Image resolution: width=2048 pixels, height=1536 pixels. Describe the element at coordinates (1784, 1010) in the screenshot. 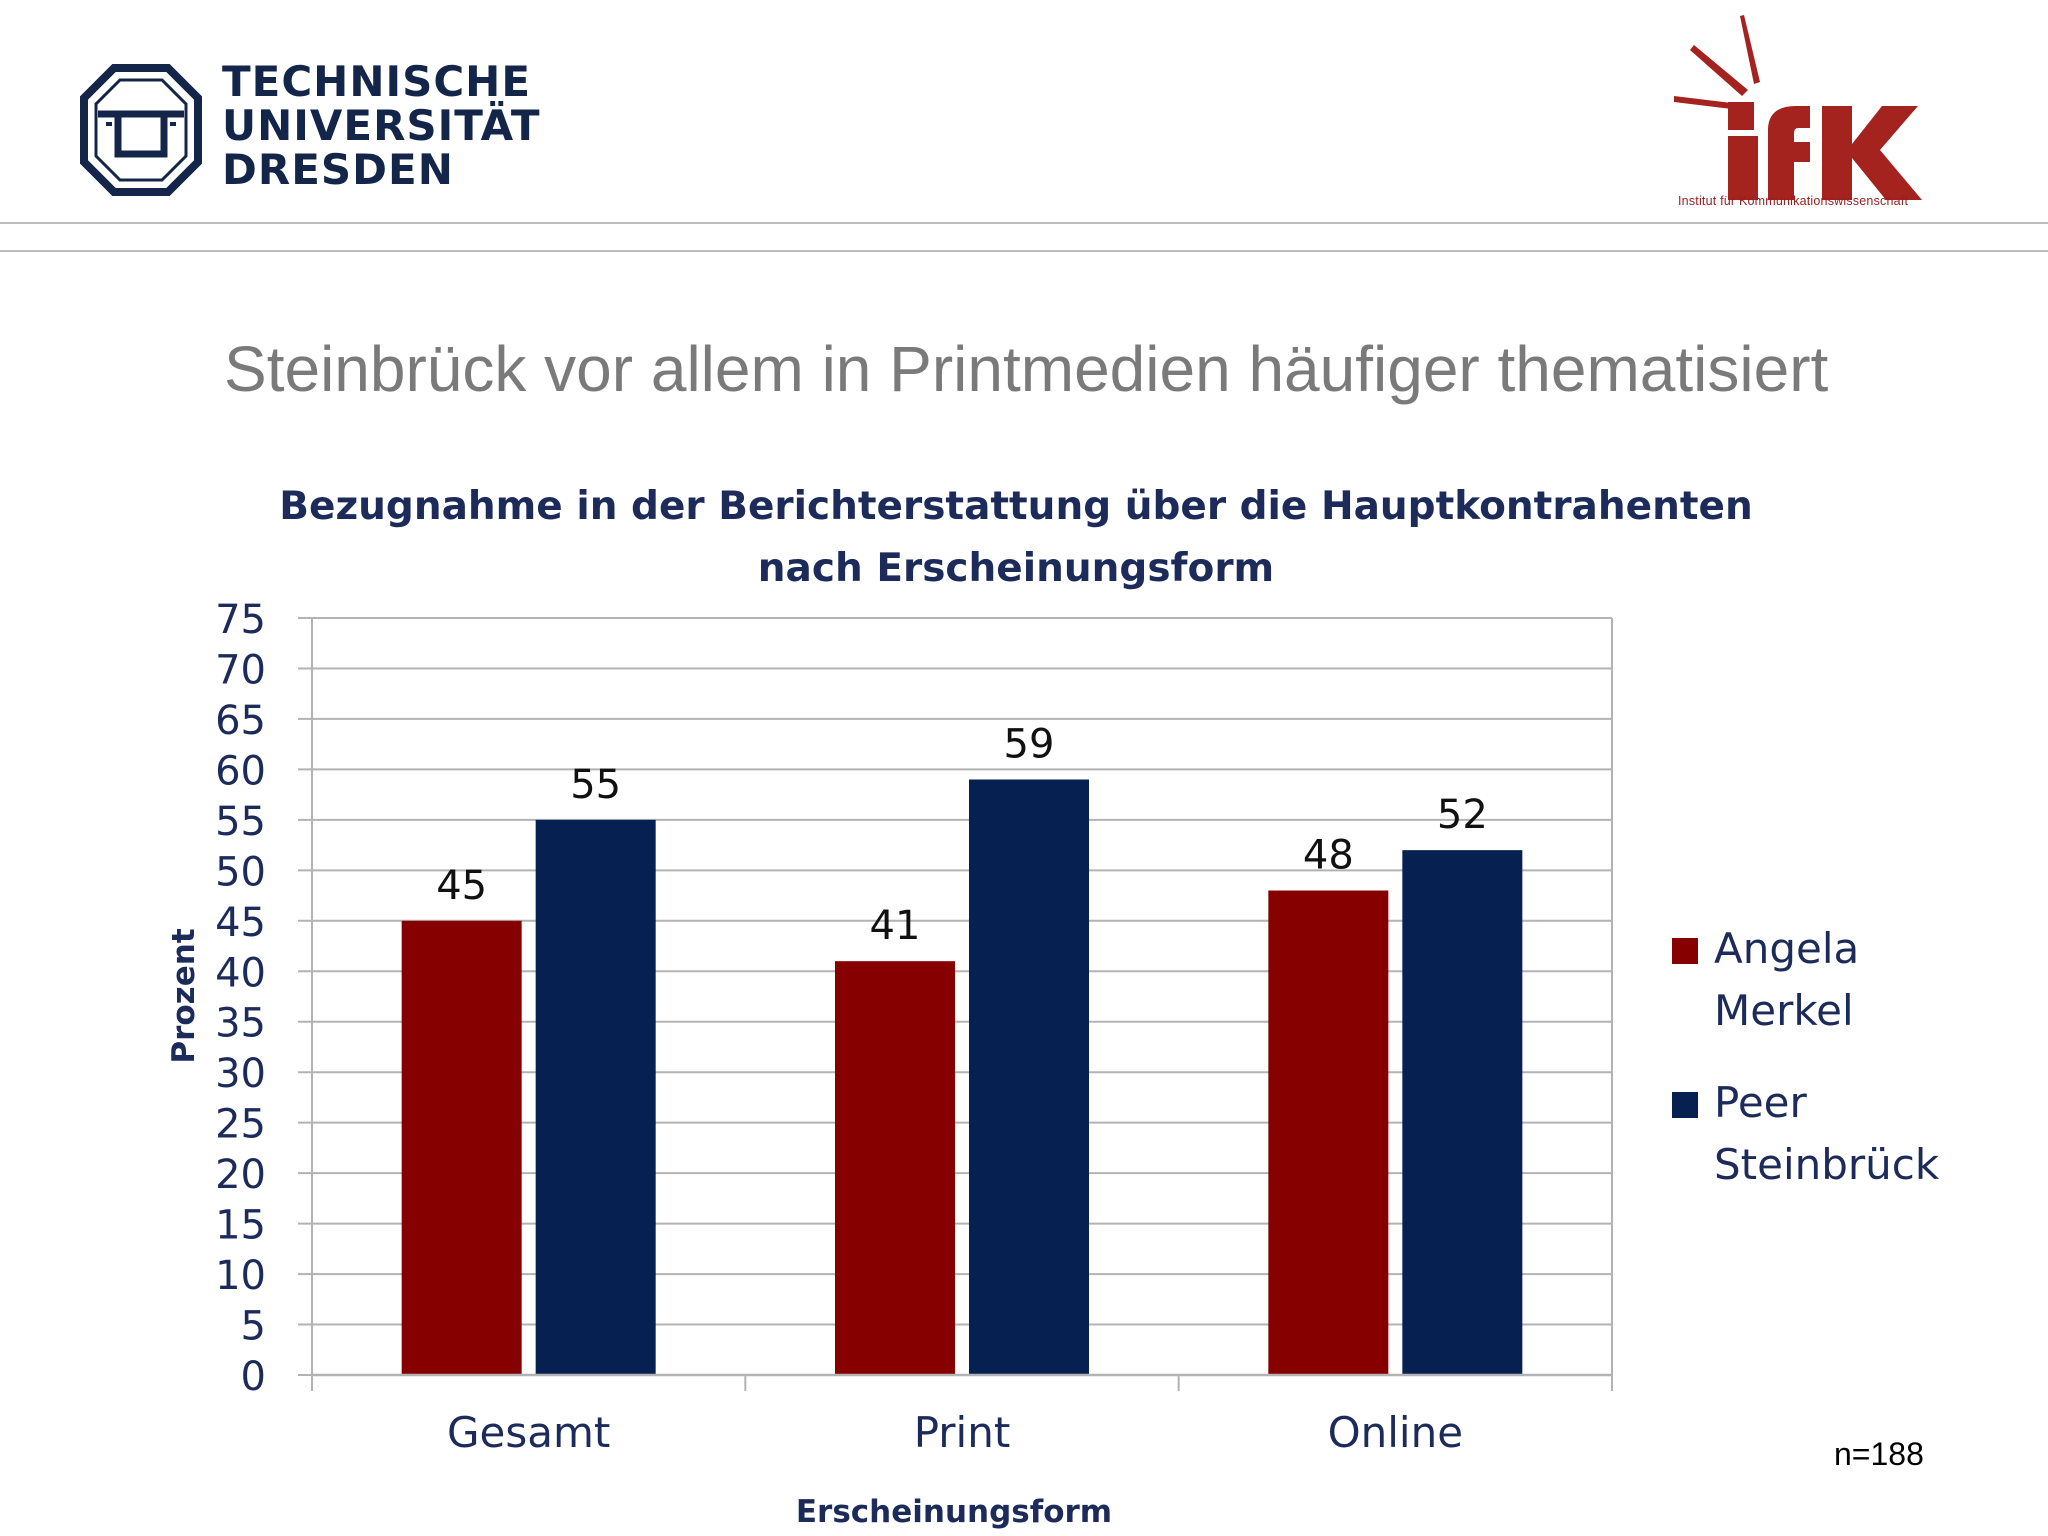

I see `legend-label-merkel-line-2: Merkel` at that location.